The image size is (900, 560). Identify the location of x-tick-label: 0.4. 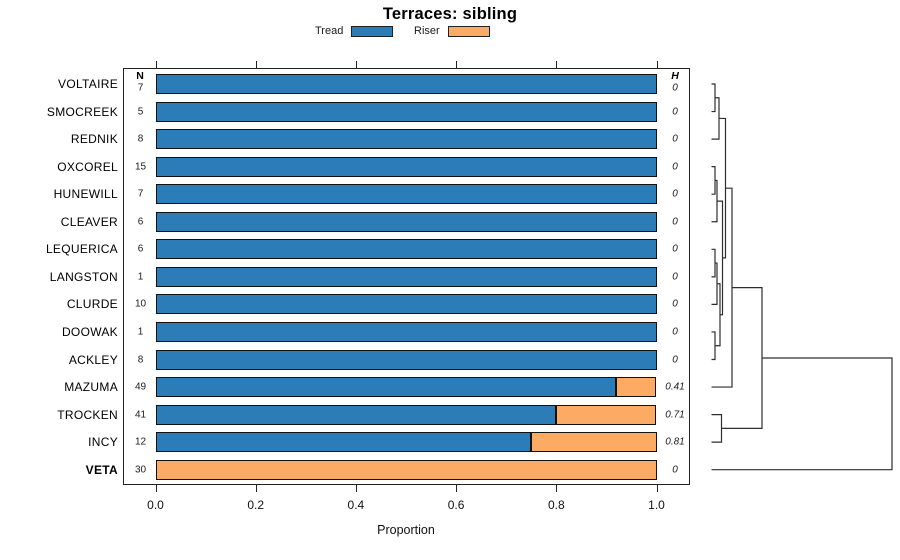
(356, 505).